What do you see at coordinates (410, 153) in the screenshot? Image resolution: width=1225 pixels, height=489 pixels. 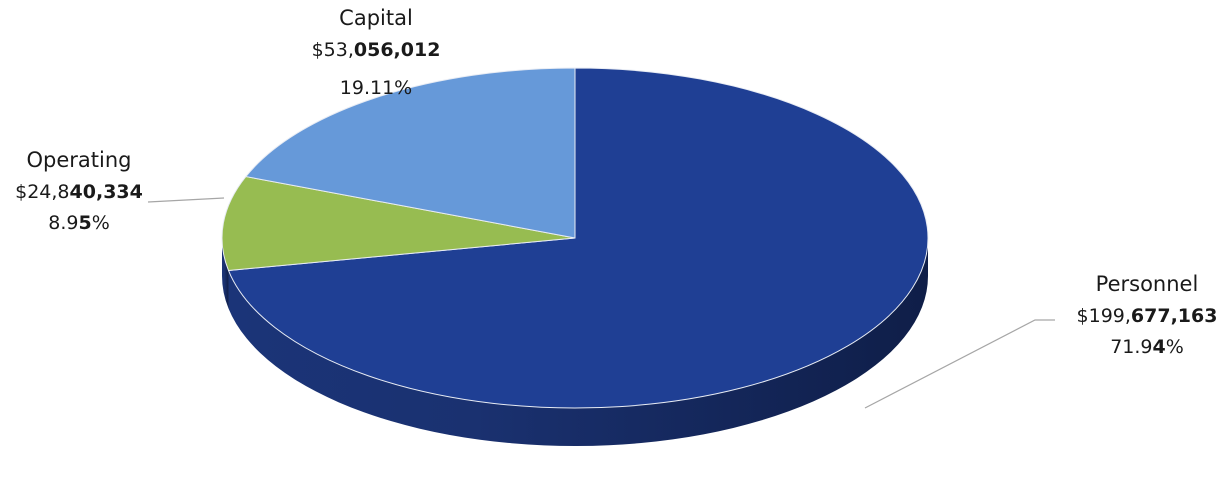 I see `slice-capital` at bounding box center [410, 153].